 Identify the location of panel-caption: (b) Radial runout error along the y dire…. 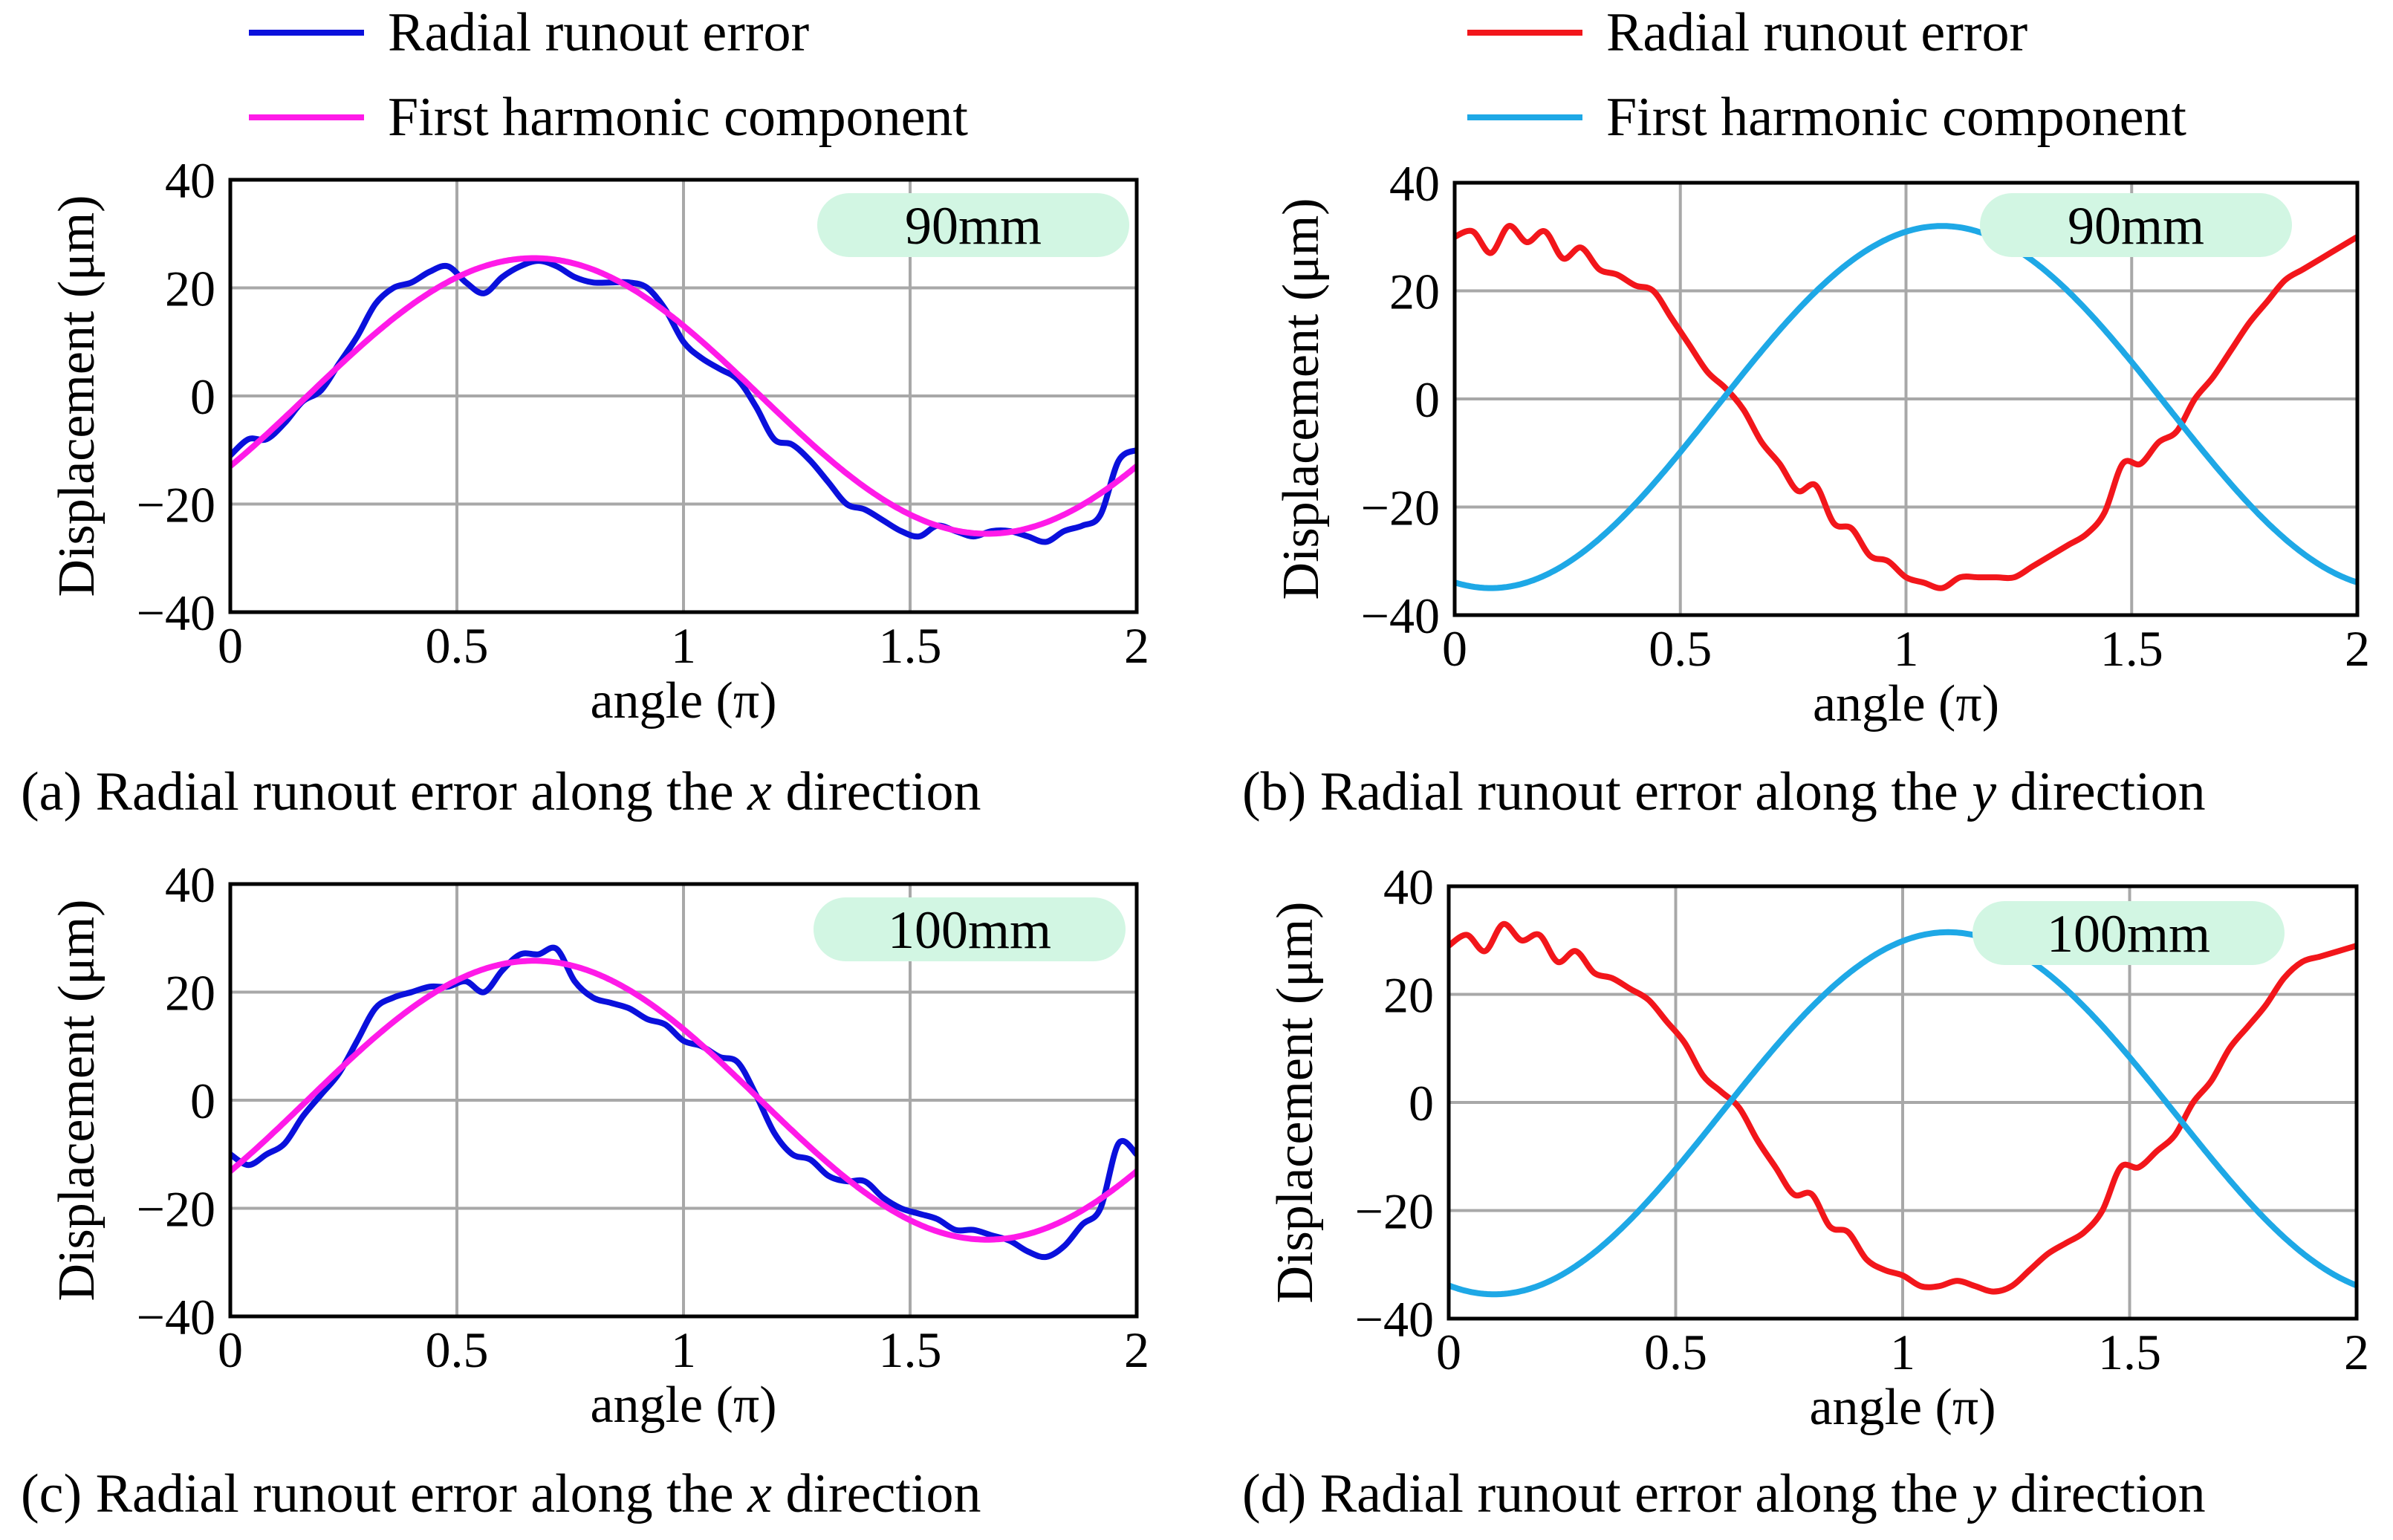
(1724, 791).